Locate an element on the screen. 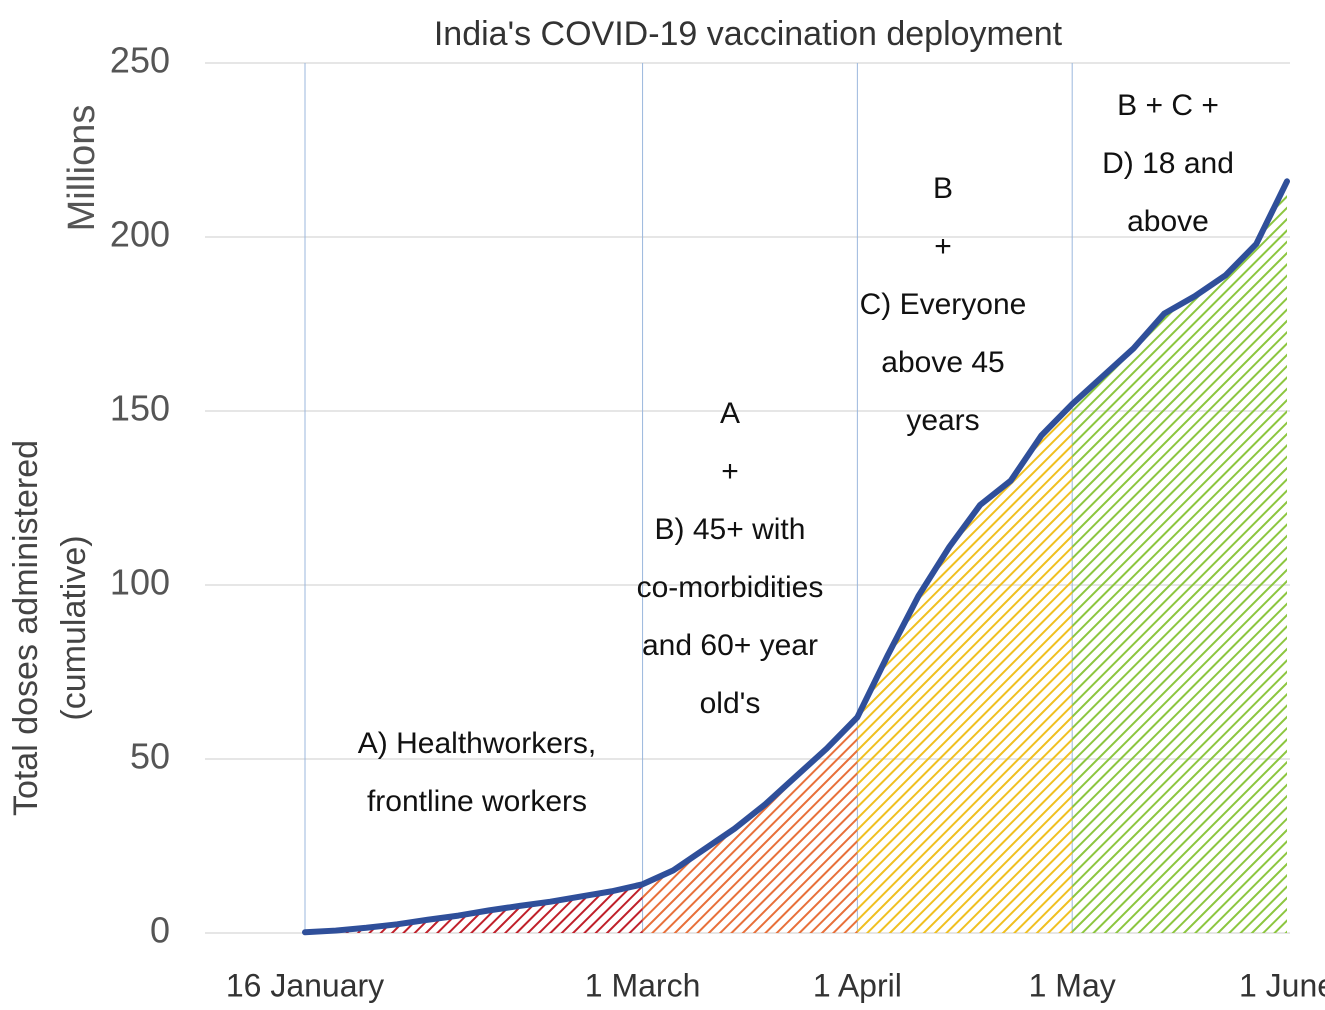  y-unit: Millions is located at coordinates (82, 168).